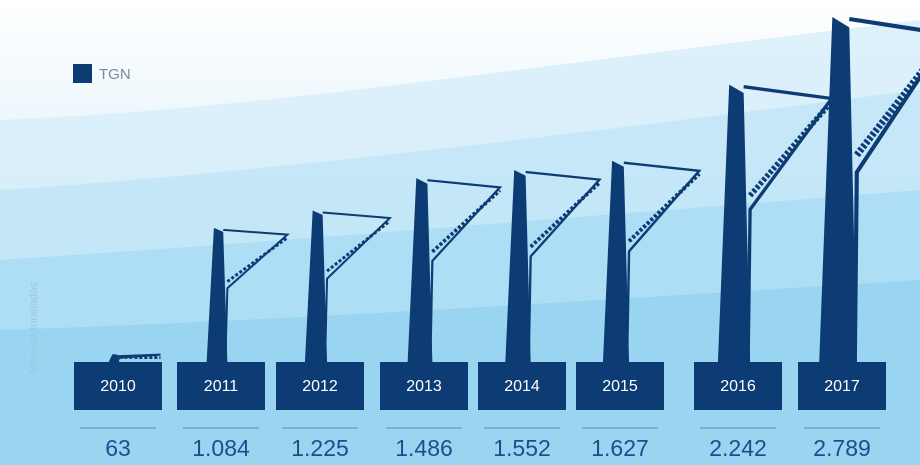 Image resolution: width=920 pixels, height=465 pixels. Describe the element at coordinates (620, 448) in the screenshot. I see `value-label: 1.627` at that location.